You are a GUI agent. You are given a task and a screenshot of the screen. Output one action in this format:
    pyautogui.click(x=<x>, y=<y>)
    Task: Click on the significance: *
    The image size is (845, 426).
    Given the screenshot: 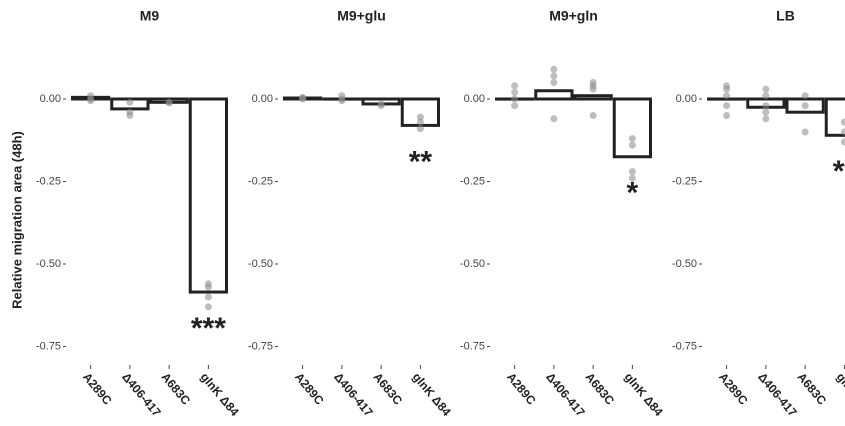 What is the action you would take?
    pyautogui.click(x=633, y=193)
    